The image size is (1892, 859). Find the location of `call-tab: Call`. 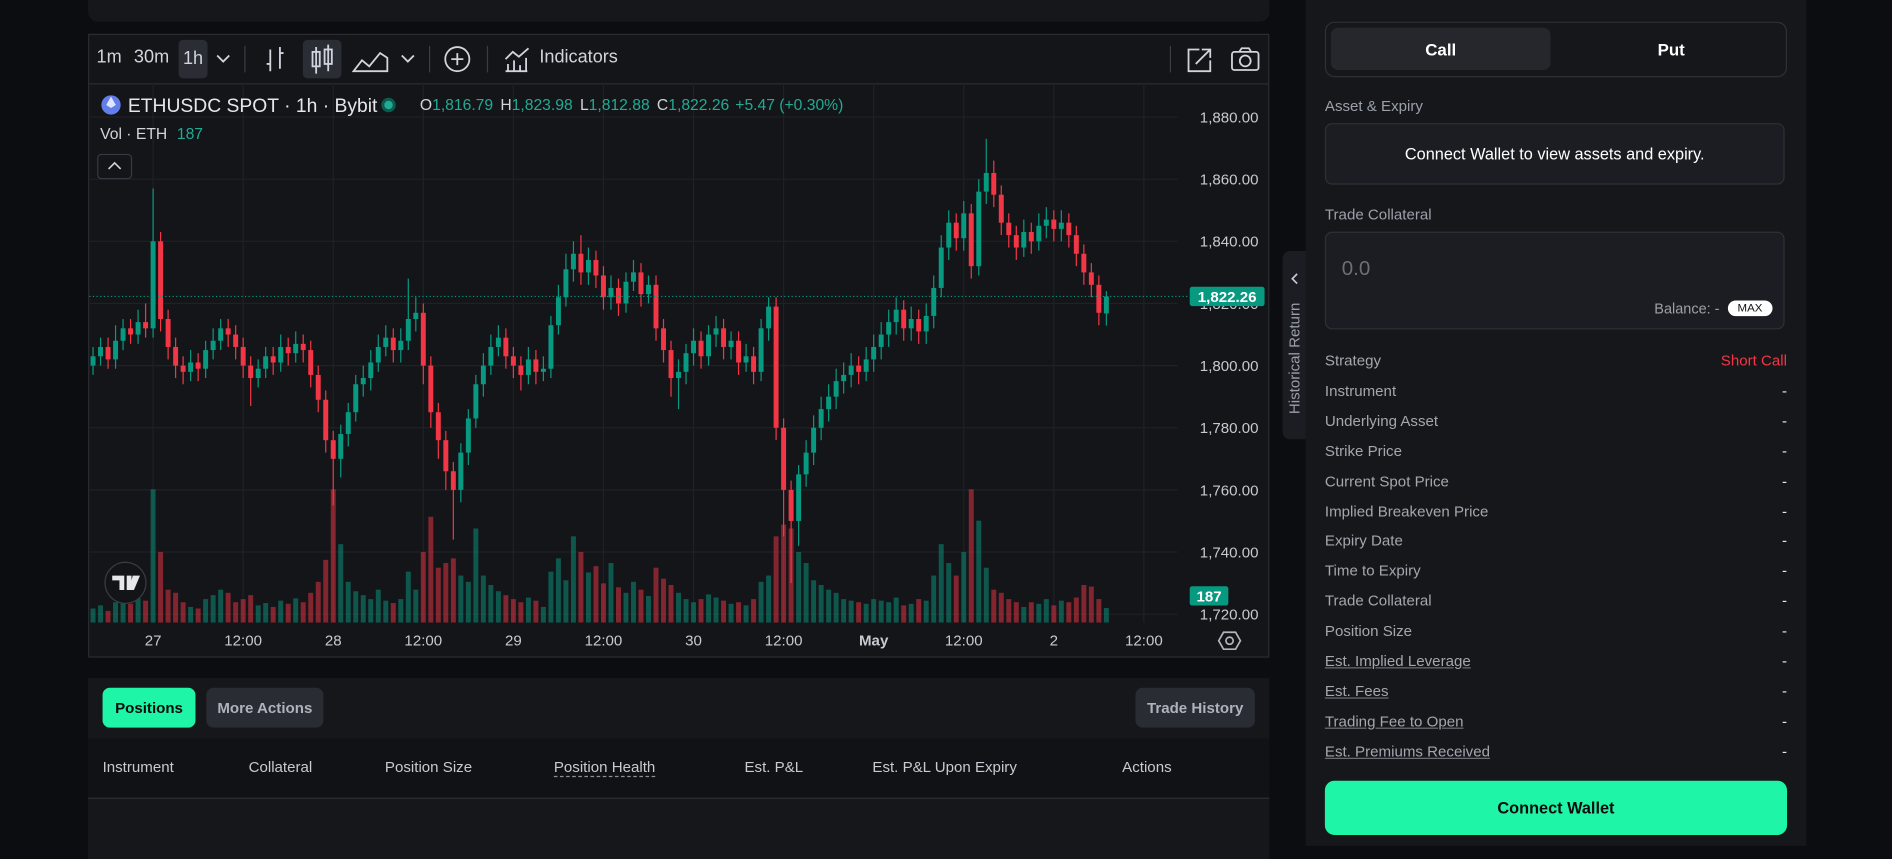

call-tab: Call is located at coordinates (1440, 48).